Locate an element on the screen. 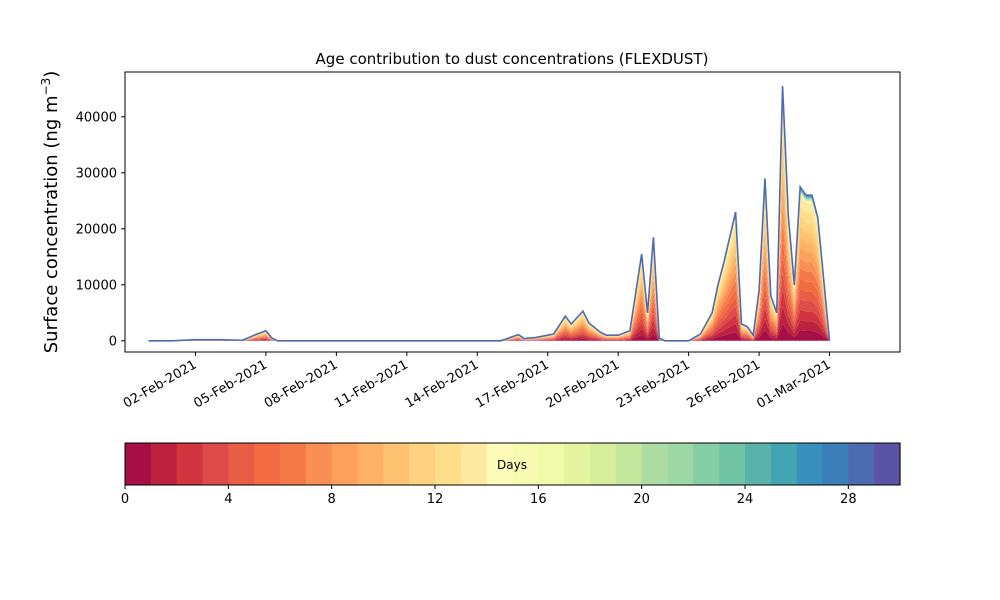  x-tick-label: 05-Feb-2021 is located at coordinates (230, 384).